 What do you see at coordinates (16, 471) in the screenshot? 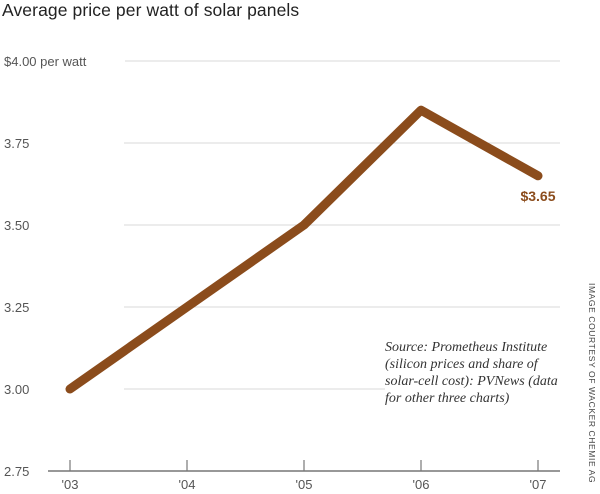
I see `y-tick-label: 2.75` at bounding box center [16, 471].